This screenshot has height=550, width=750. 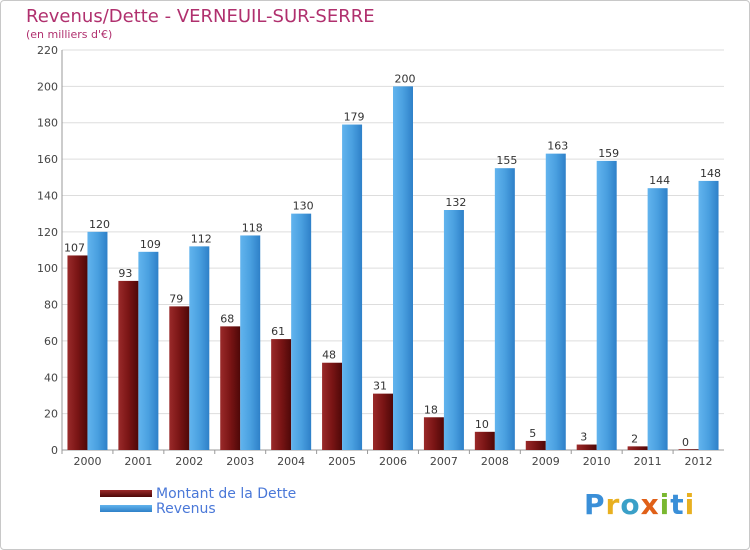 What do you see at coordinates (74, 247) in the screenshot?
I see `data-label-dette: 107` at bounding box center [74, 247].